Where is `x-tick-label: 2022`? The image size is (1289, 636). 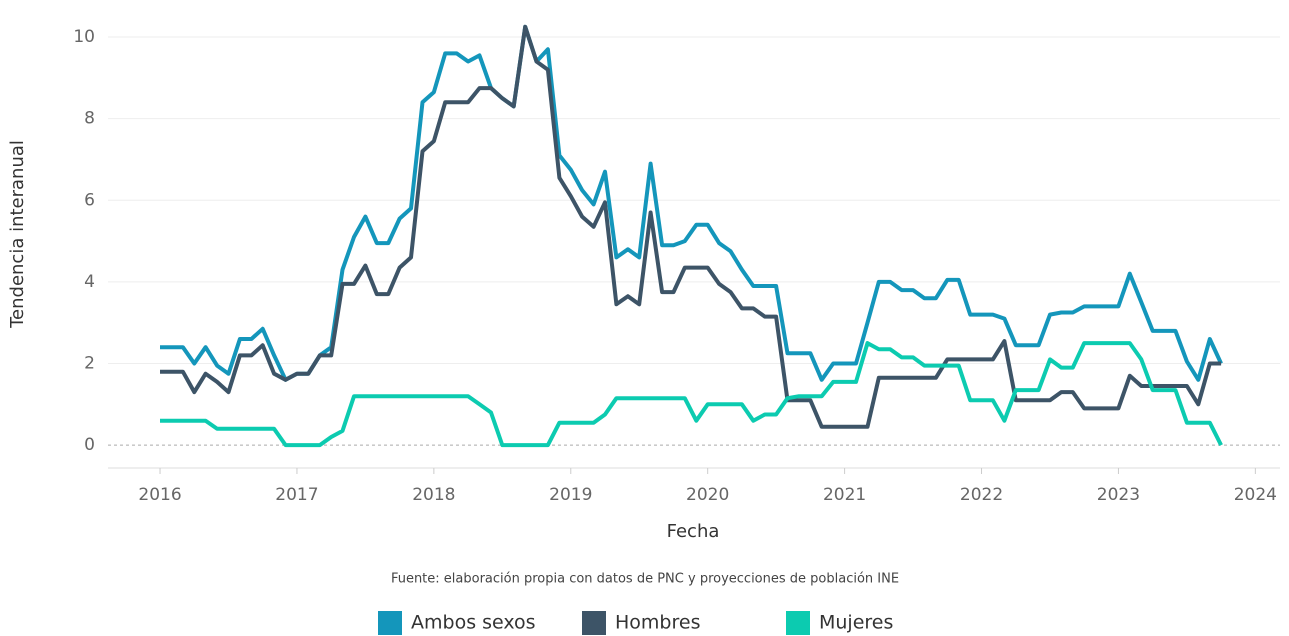
x-tick-label: 2022 is located at coordinates (981, 495).